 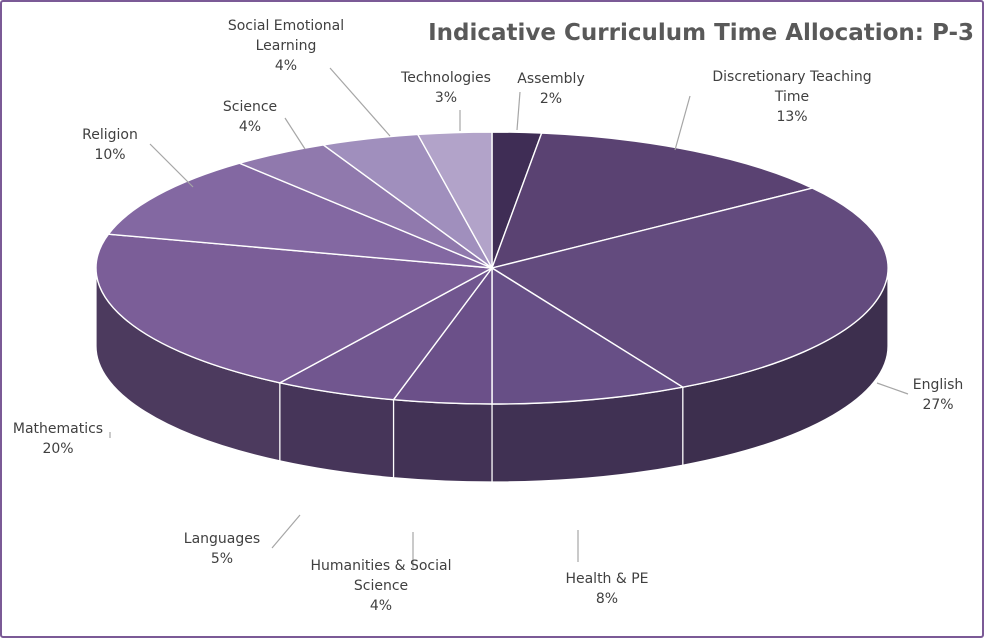 What do you see at coordinates (446, 98) in the screenshot?
I see `data-label-value-10: 3%` at bounding box center [446, 98].